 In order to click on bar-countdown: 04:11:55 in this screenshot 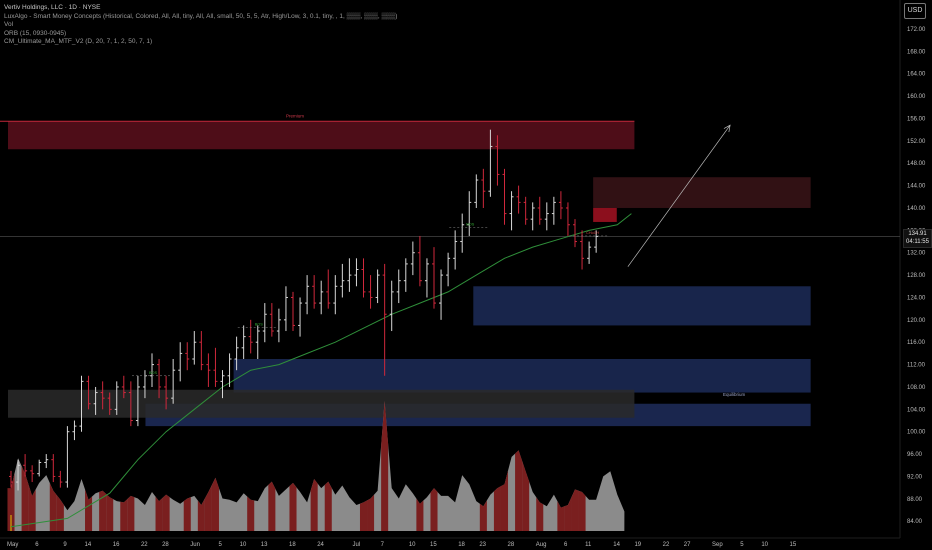, I will do `click(917, 242)`.